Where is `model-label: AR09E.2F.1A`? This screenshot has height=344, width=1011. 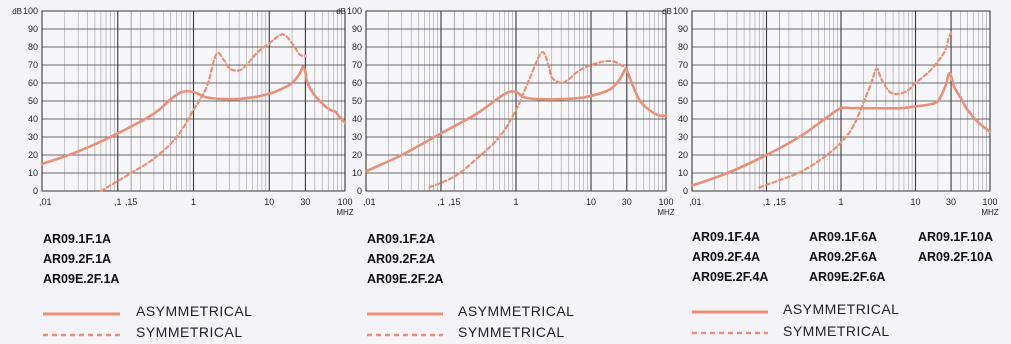
model-label: AR09E.2F.1A is located at coordinates (81, 279).